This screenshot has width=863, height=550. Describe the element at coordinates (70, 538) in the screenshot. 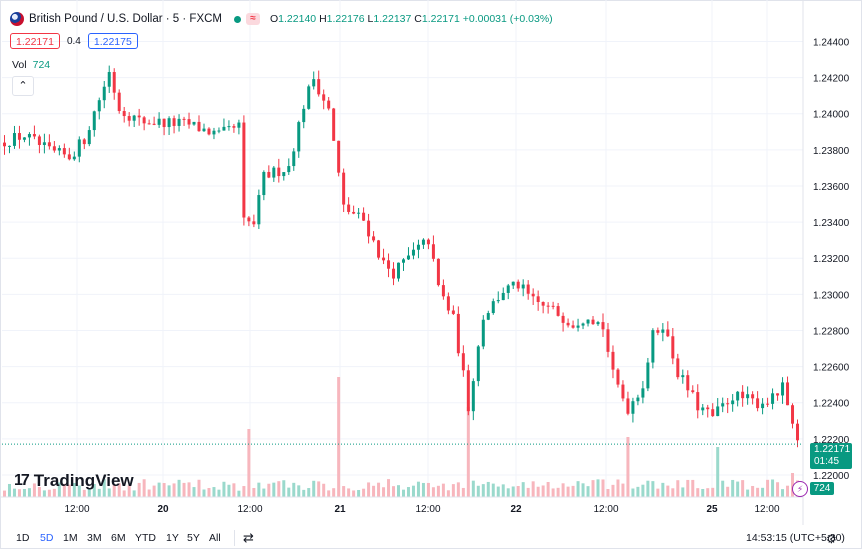

I see `range-1m-button: 1M` at that location.